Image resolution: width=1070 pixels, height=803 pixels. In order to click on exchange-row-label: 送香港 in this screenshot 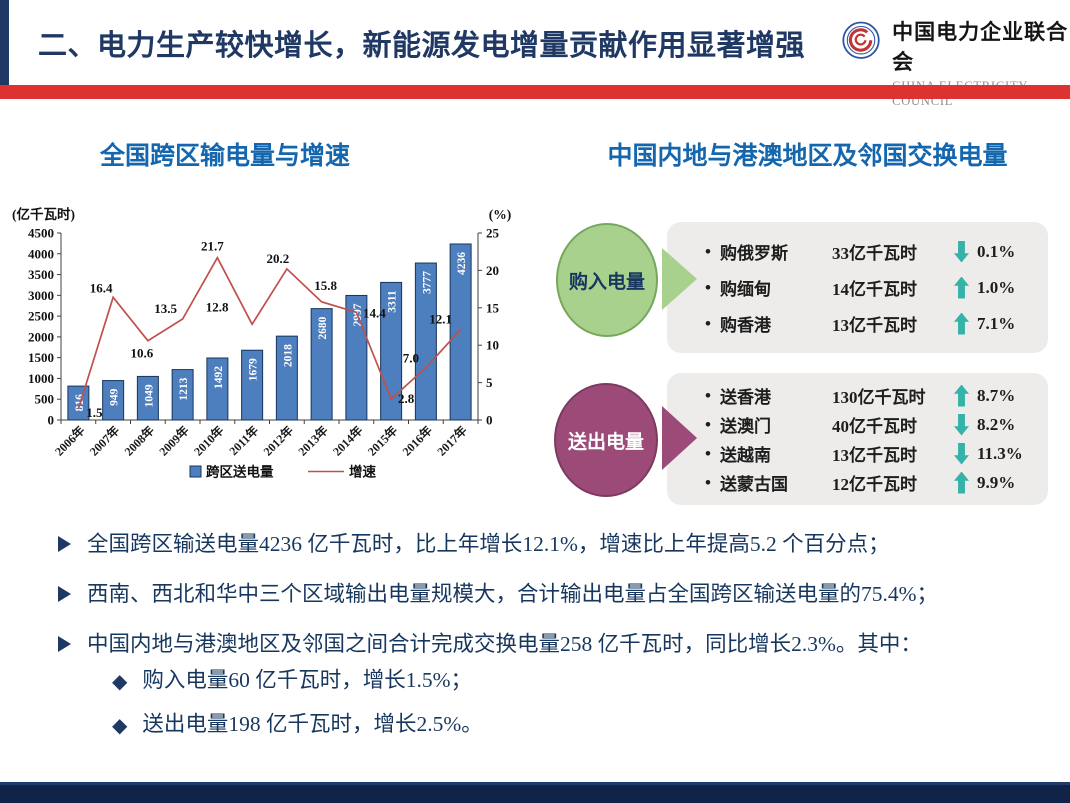, I will do `click(745, 397)`.